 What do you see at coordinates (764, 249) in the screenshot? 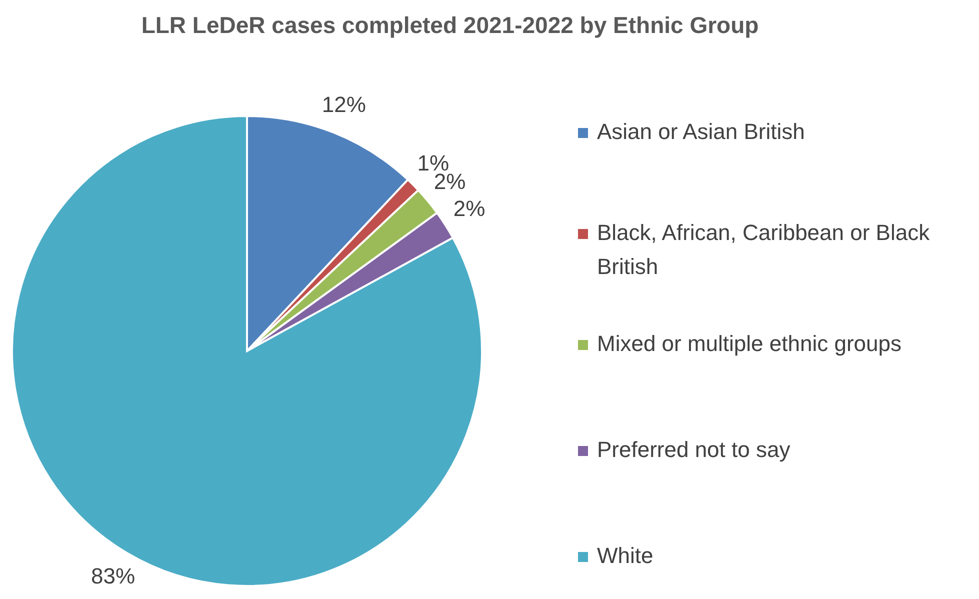
I see `legend-label: Black, African, Caribbean or Black British` at bounding box center [764, 249].